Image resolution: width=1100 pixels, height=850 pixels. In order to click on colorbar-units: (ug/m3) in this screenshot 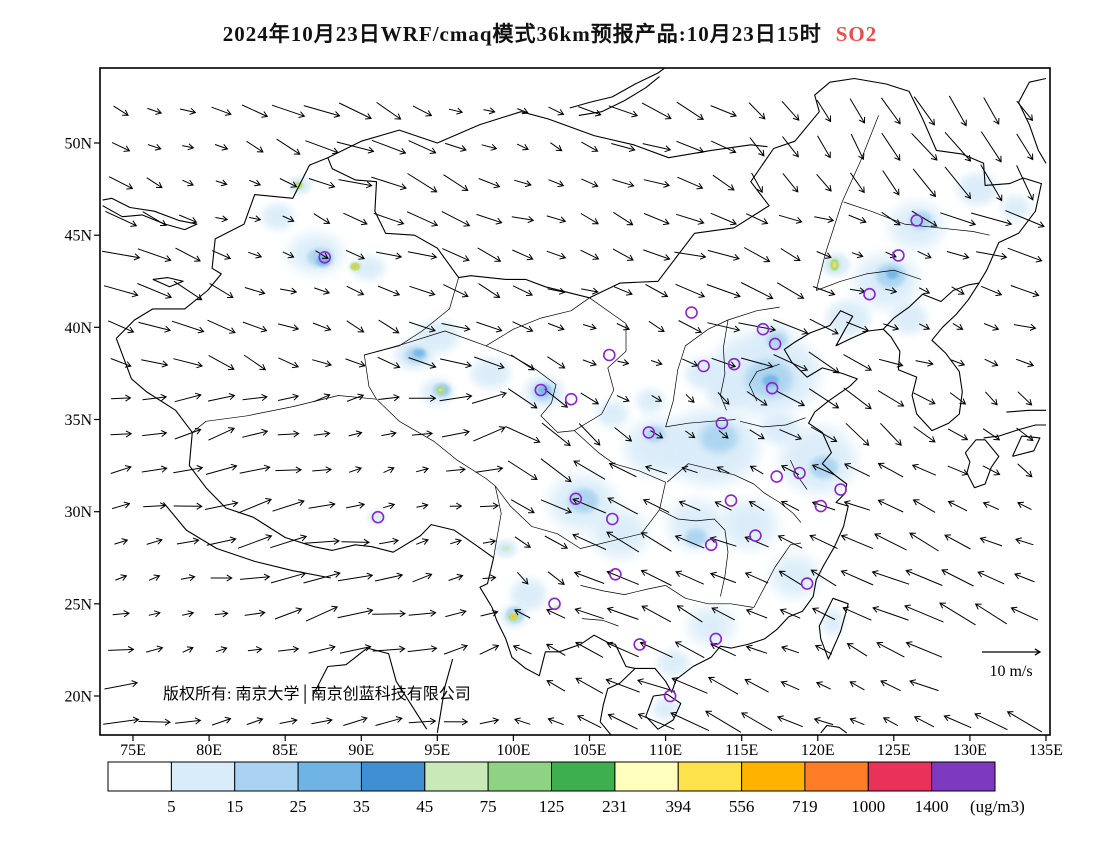, I will do `click(997, 806)`.